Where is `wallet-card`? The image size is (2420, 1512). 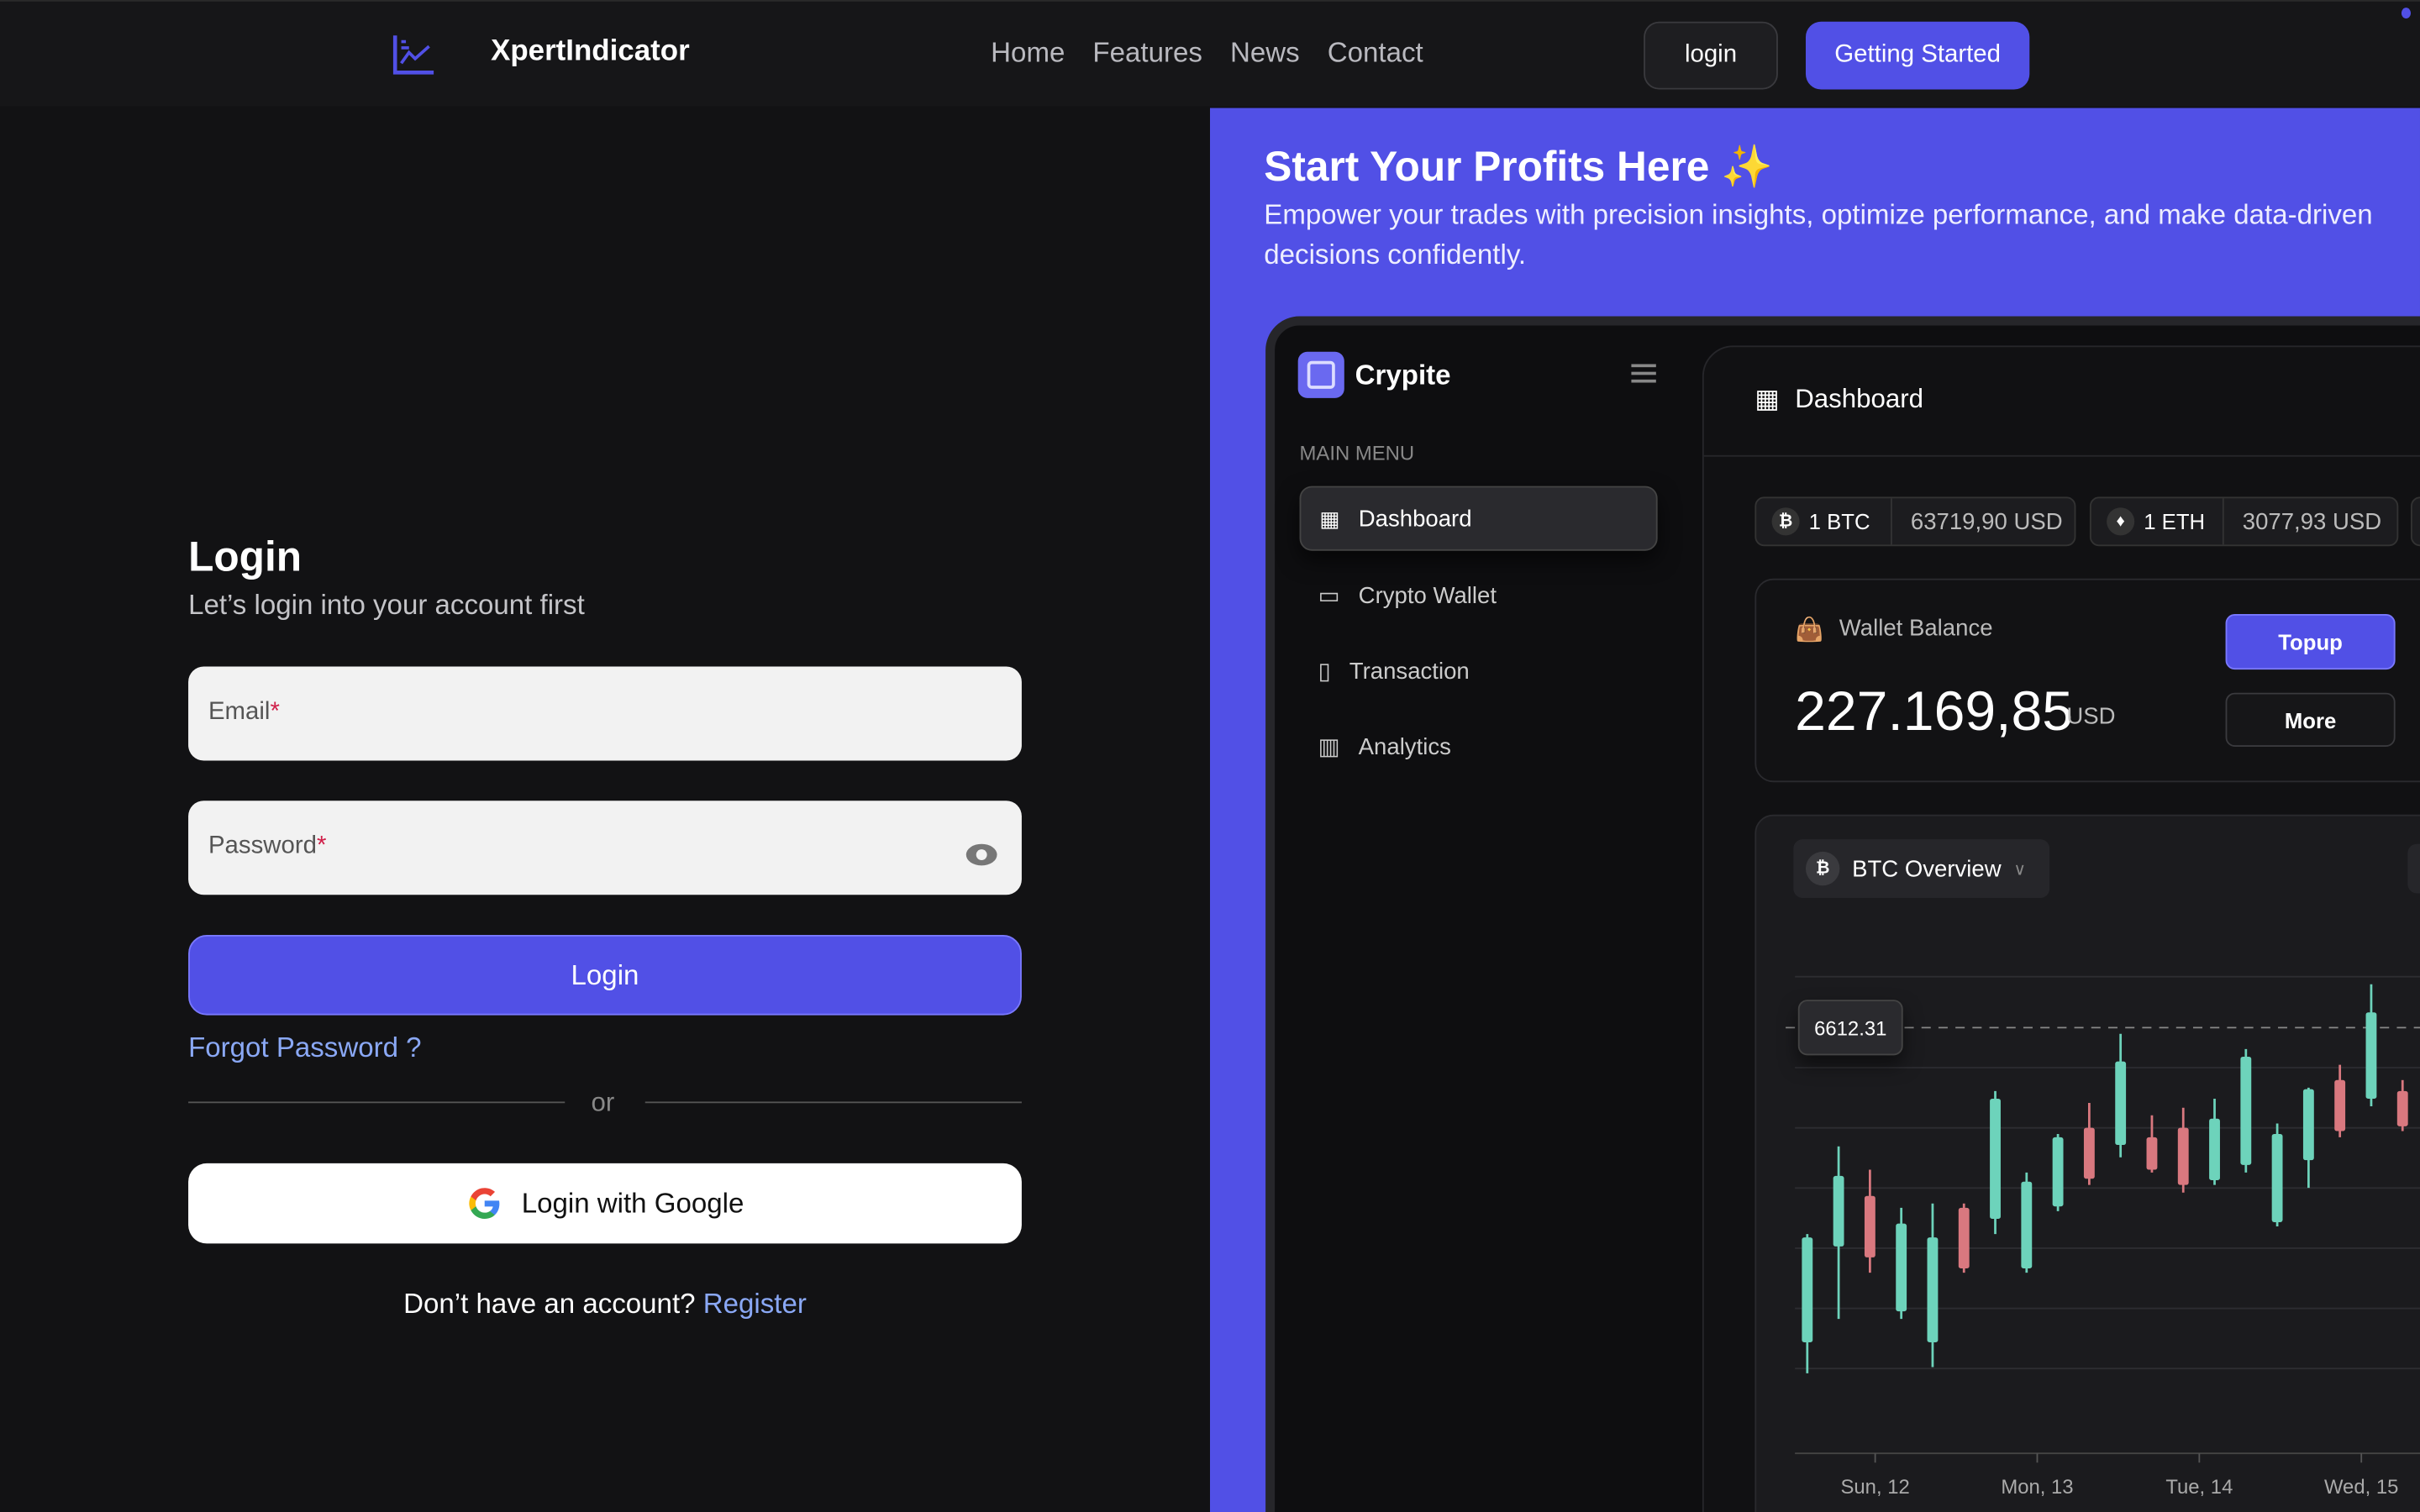
wallet-card is located at coordinates (2087, 680).